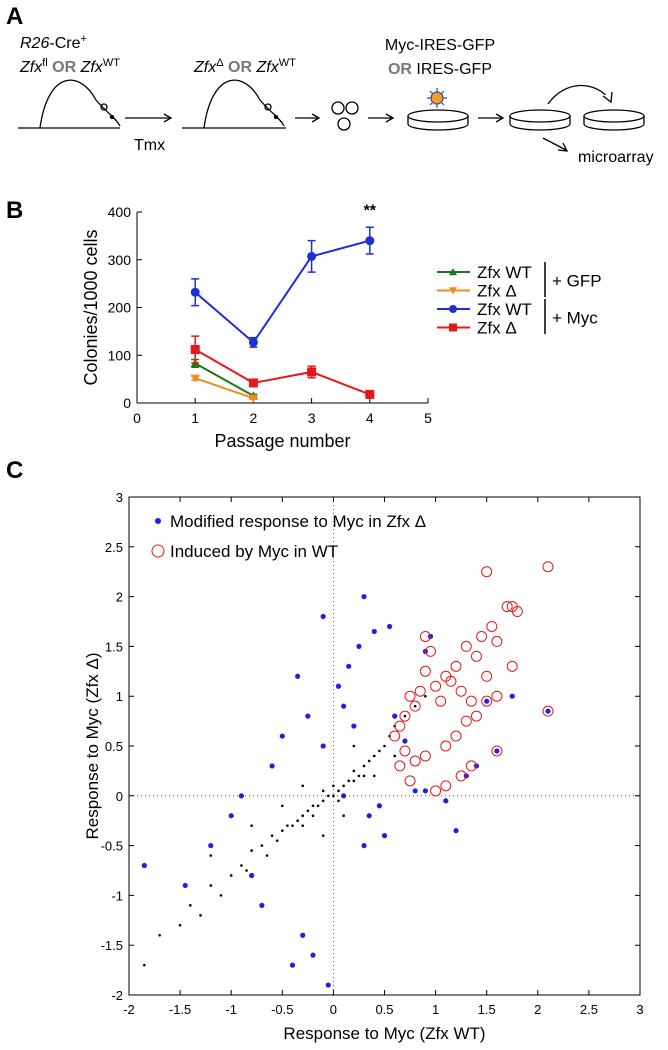 The image size is (668, 1050). Describe the element at coordinates (537, 1009) in the screenshot. I see `x-tick-label: 2` at that location.